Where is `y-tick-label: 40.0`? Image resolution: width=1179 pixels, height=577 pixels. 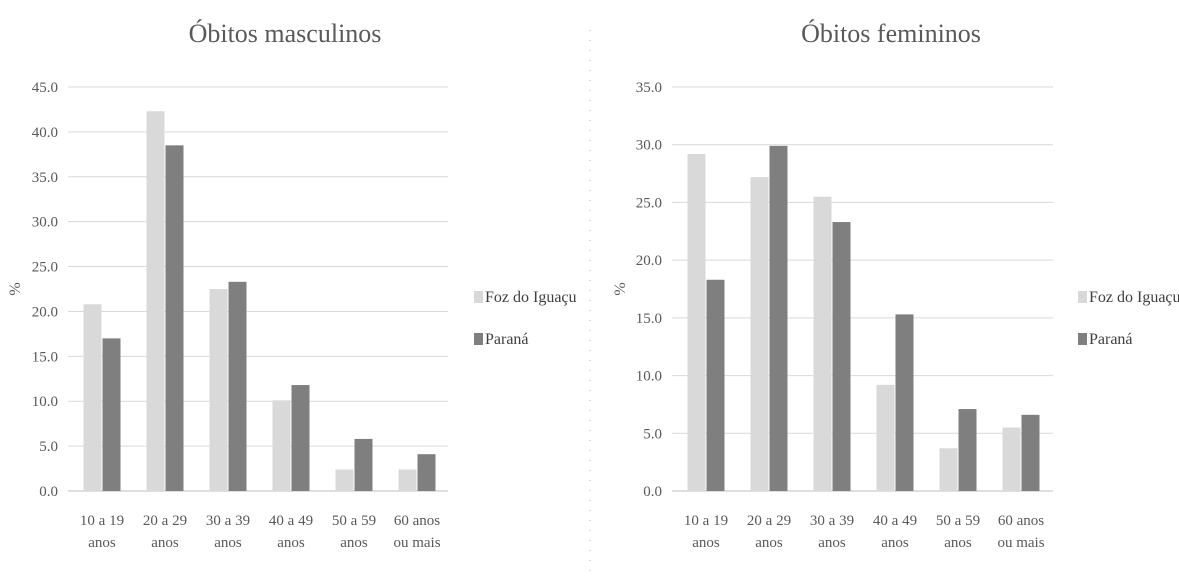
y-tick-label: 40.0 is located at coordinates (45, 133).